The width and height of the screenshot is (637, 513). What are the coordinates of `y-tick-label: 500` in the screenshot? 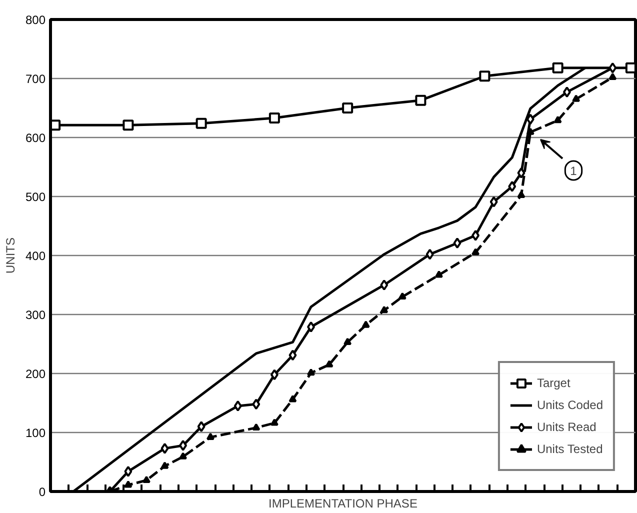 It's located at (35, 197).